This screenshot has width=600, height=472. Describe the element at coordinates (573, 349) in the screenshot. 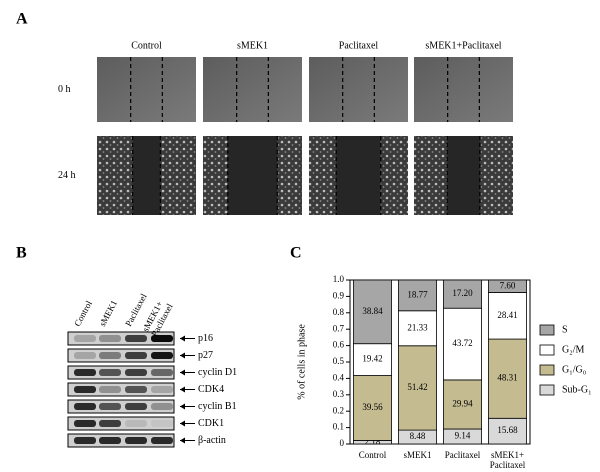

I see `legend-label: G₂/M` at that location.